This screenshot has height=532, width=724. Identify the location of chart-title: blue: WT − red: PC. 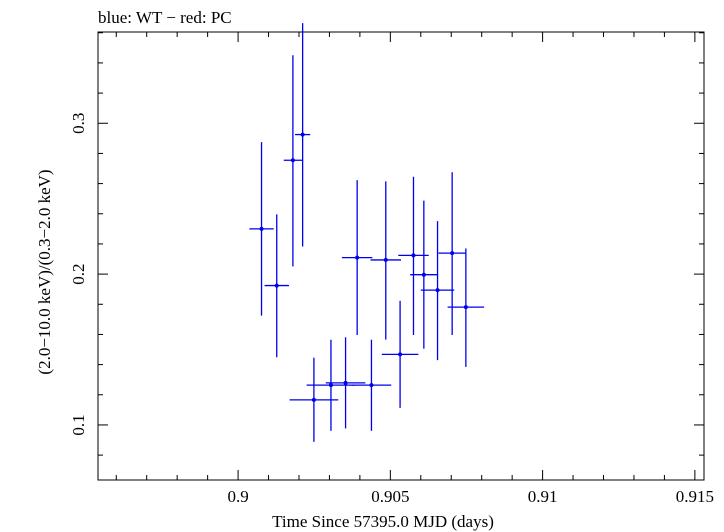
(165, 17).